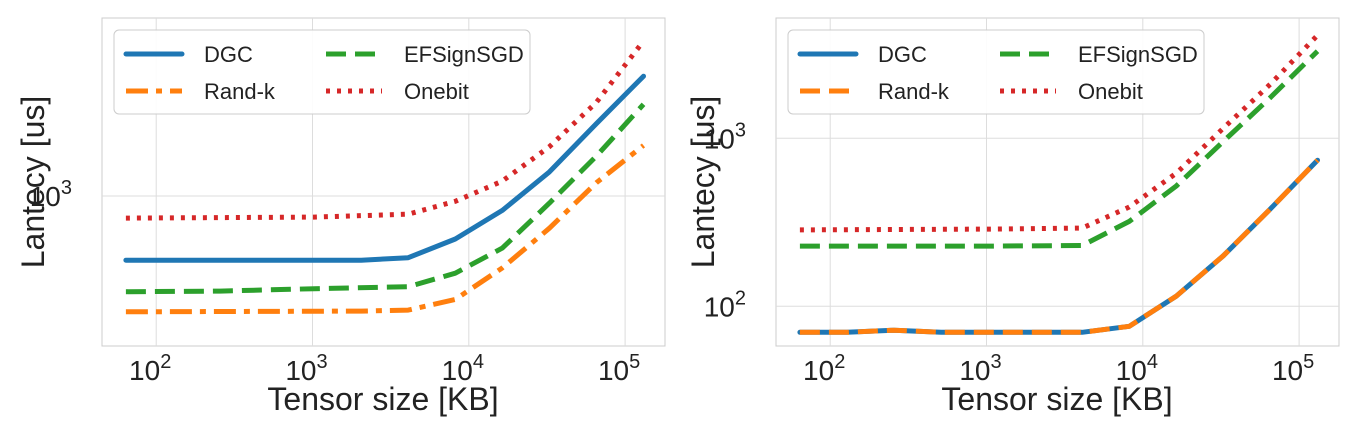  I want to click on left-legend-label-onebit: Onebit, so click(436, 91).